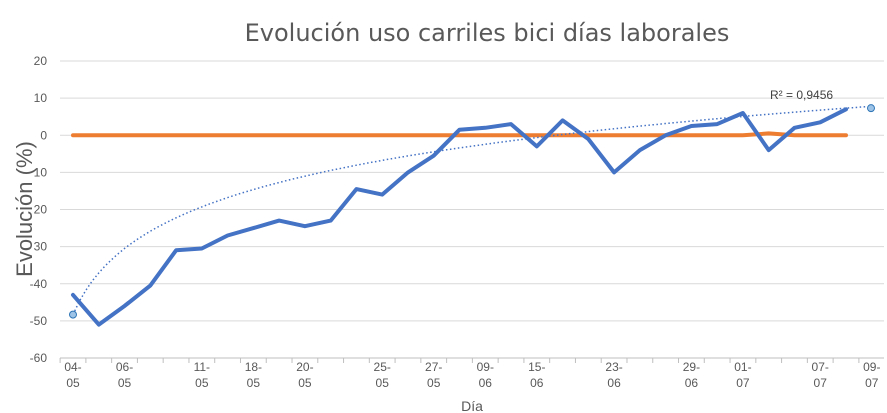  Describe the element at coordinates (73, 314) in the screenshot. I see `trendline-start-point` at that location.